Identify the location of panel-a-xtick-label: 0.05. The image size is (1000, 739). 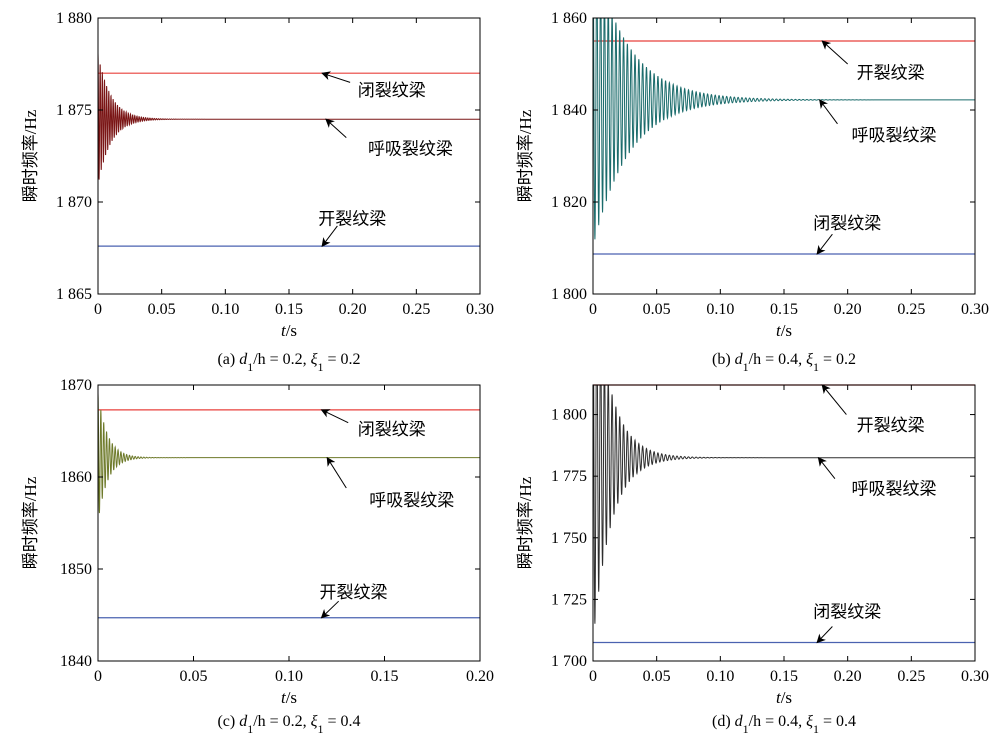
(162, 309).